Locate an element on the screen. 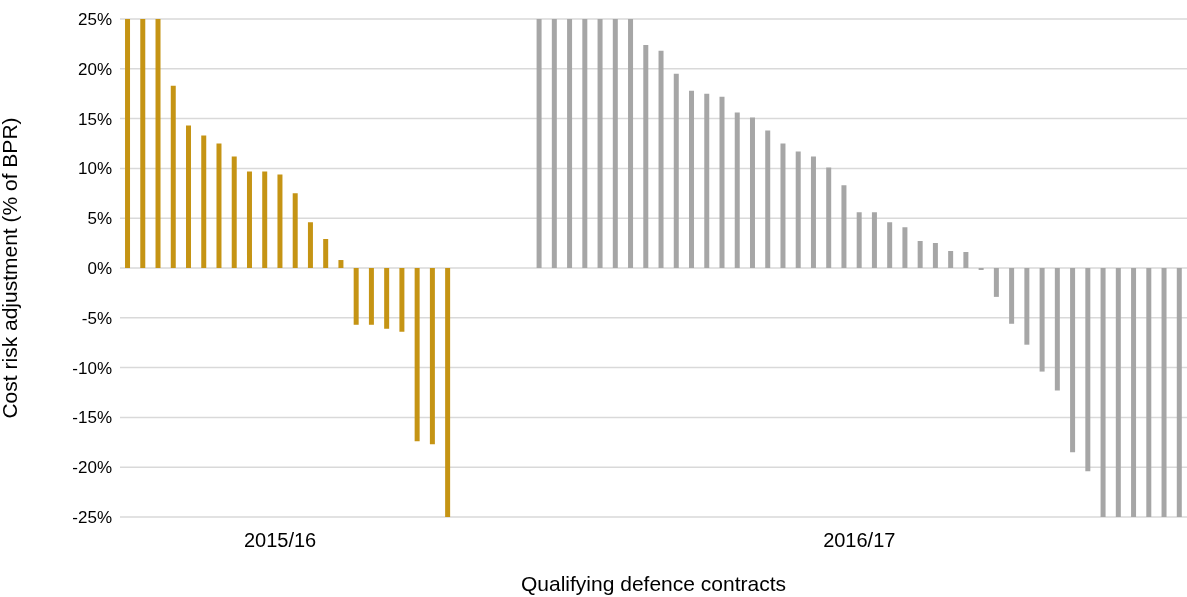 This screenshot has height=597, width=1187. x-tick-label: 2016/17 is located at coordinates (859, 540).